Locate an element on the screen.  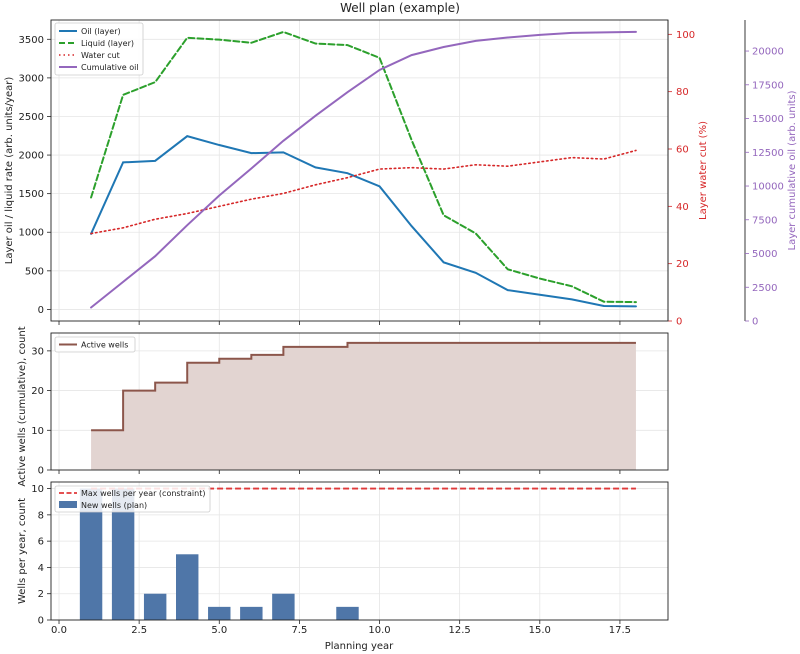
x-tick-label: 2.5 is located at coordinates (139, 630).